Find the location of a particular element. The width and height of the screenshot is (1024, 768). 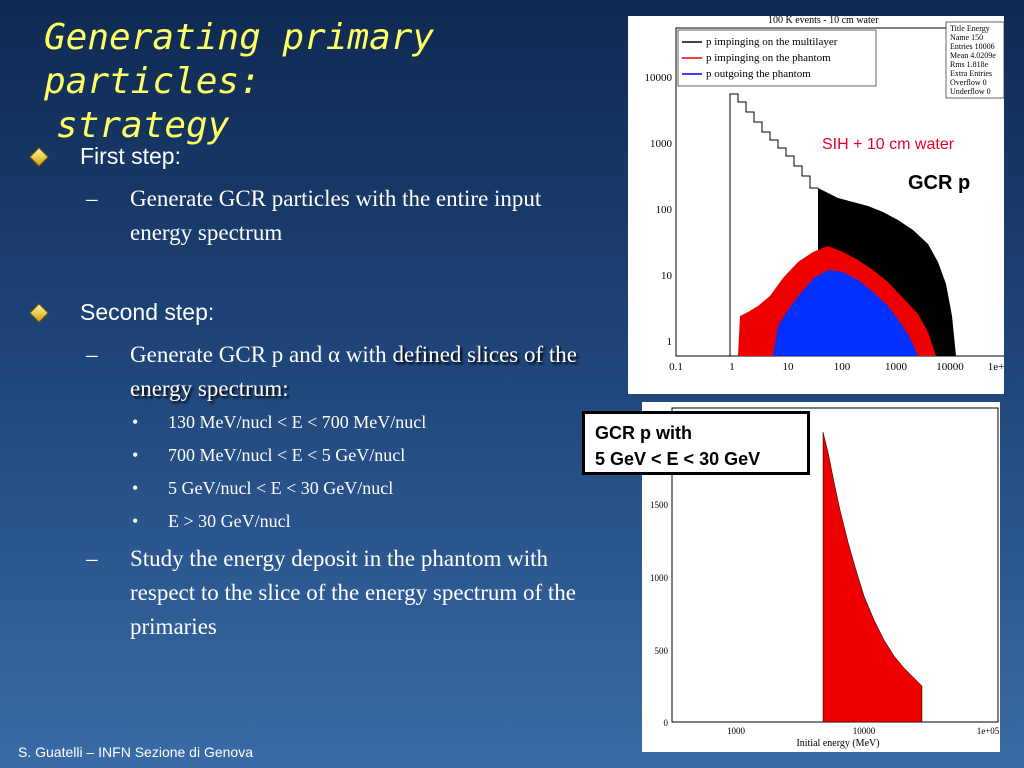

svg-text: 1e+05 is located at coordinates (988, 731).